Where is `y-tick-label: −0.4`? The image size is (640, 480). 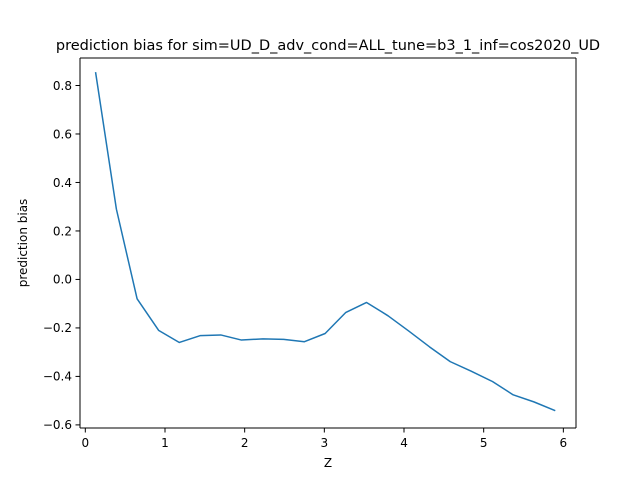 y-tick-label: −0.4 is located at coordinates (57, 377).